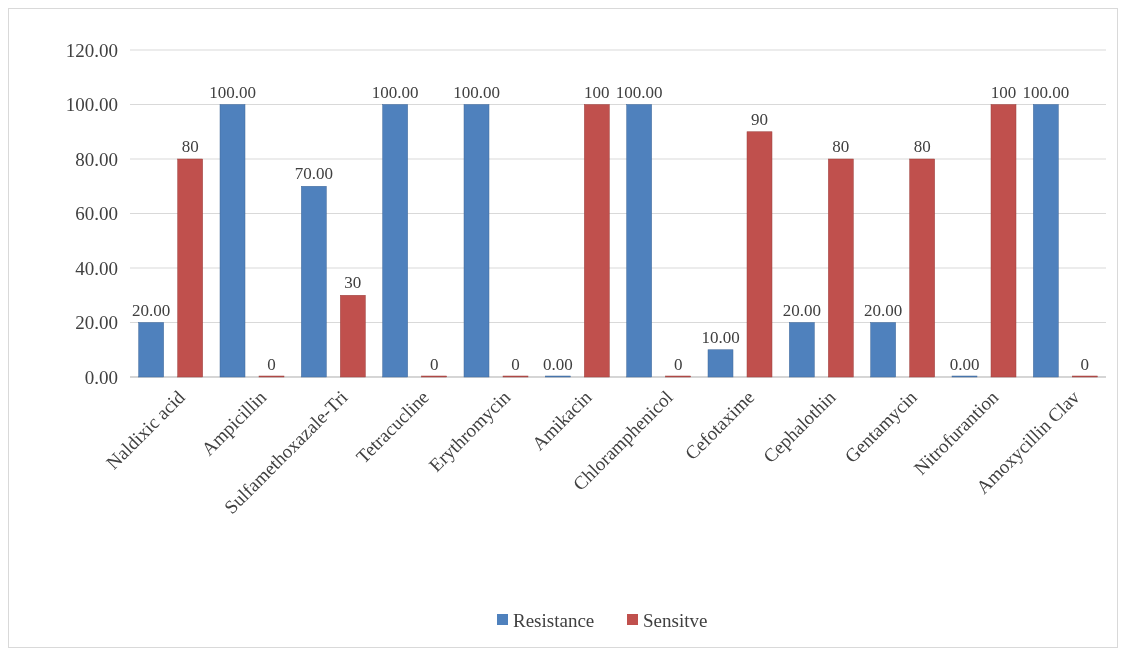 This screenshot has height=648, width=1126. Describe the element at coordinates (554, 620) in the screenshot. I see `legend-label: Resistance` at that location.